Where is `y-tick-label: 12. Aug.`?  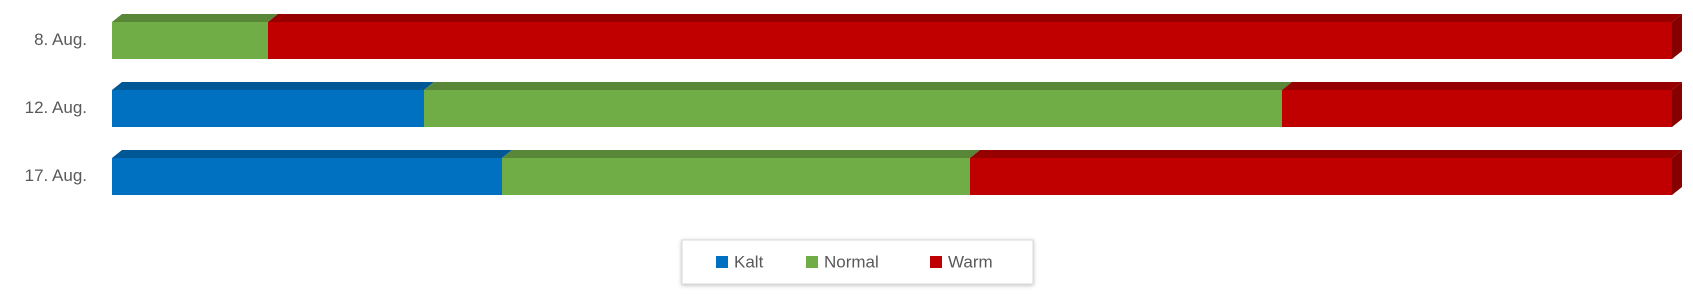 y-tick-label: 12. Aug. is located at coordinates (56, 107).